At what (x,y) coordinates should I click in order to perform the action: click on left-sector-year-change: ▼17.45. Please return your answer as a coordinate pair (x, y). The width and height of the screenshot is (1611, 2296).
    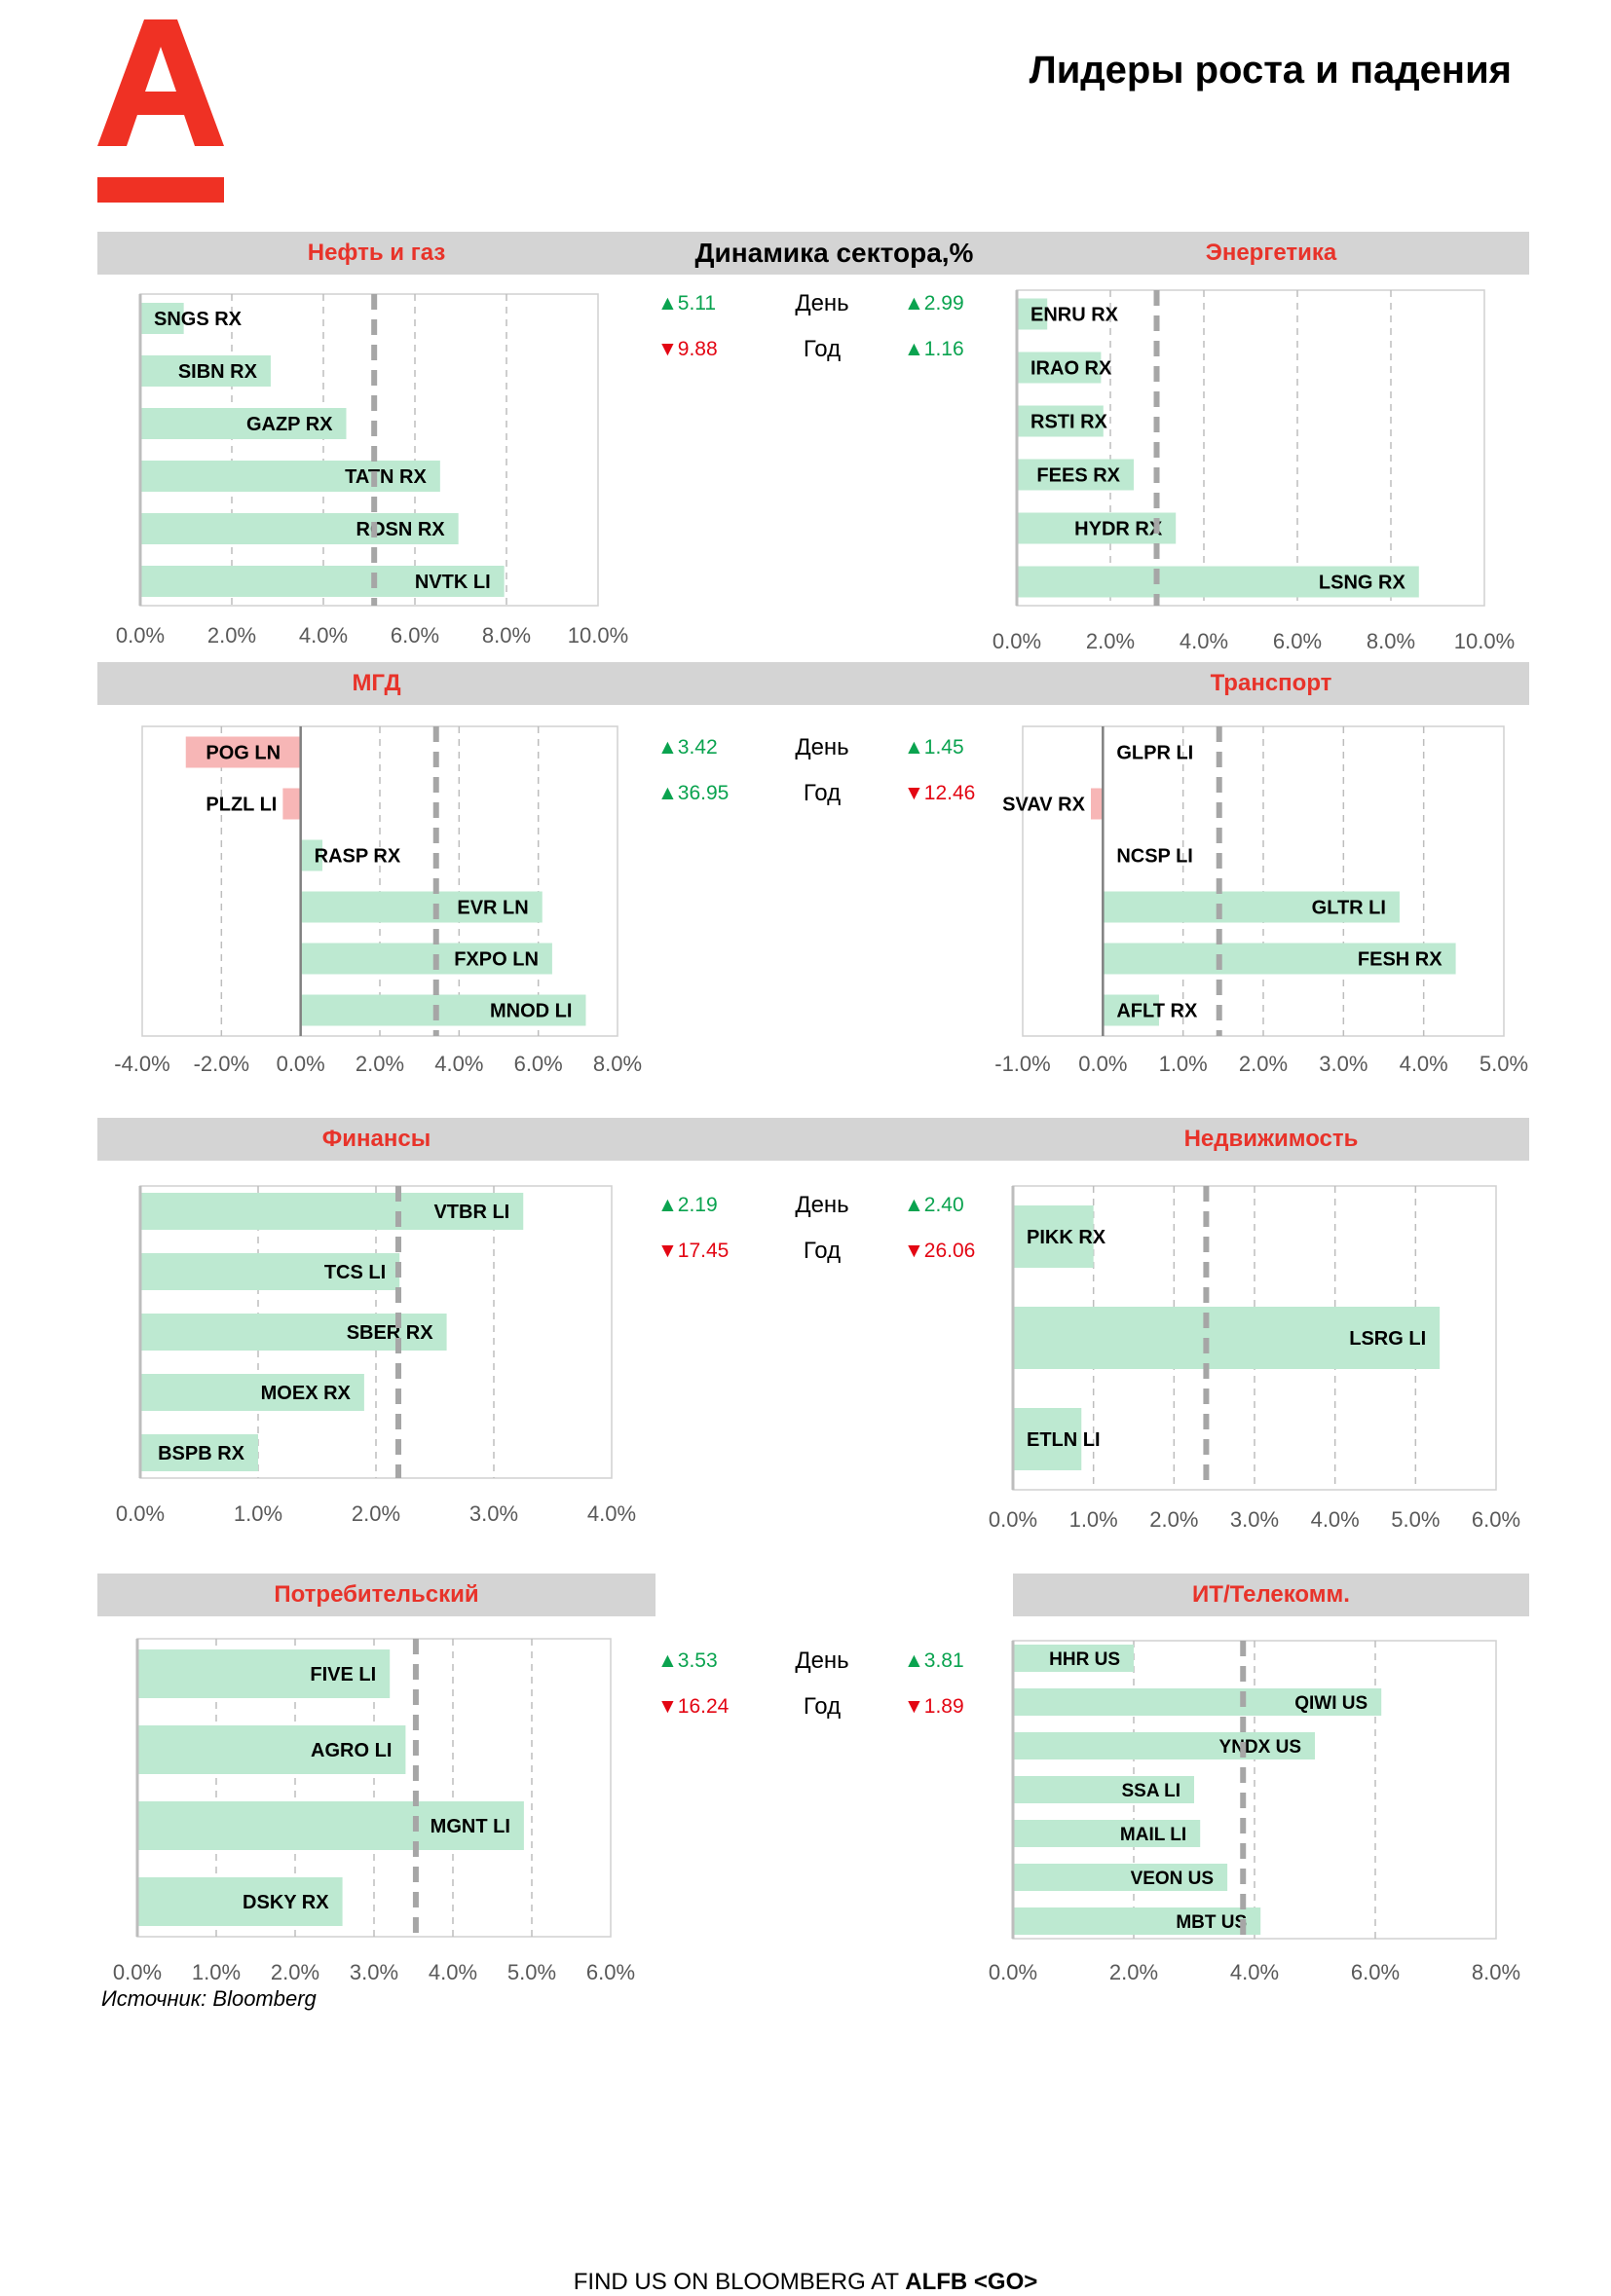
    Looking at the image, I should click on (693, 1251).